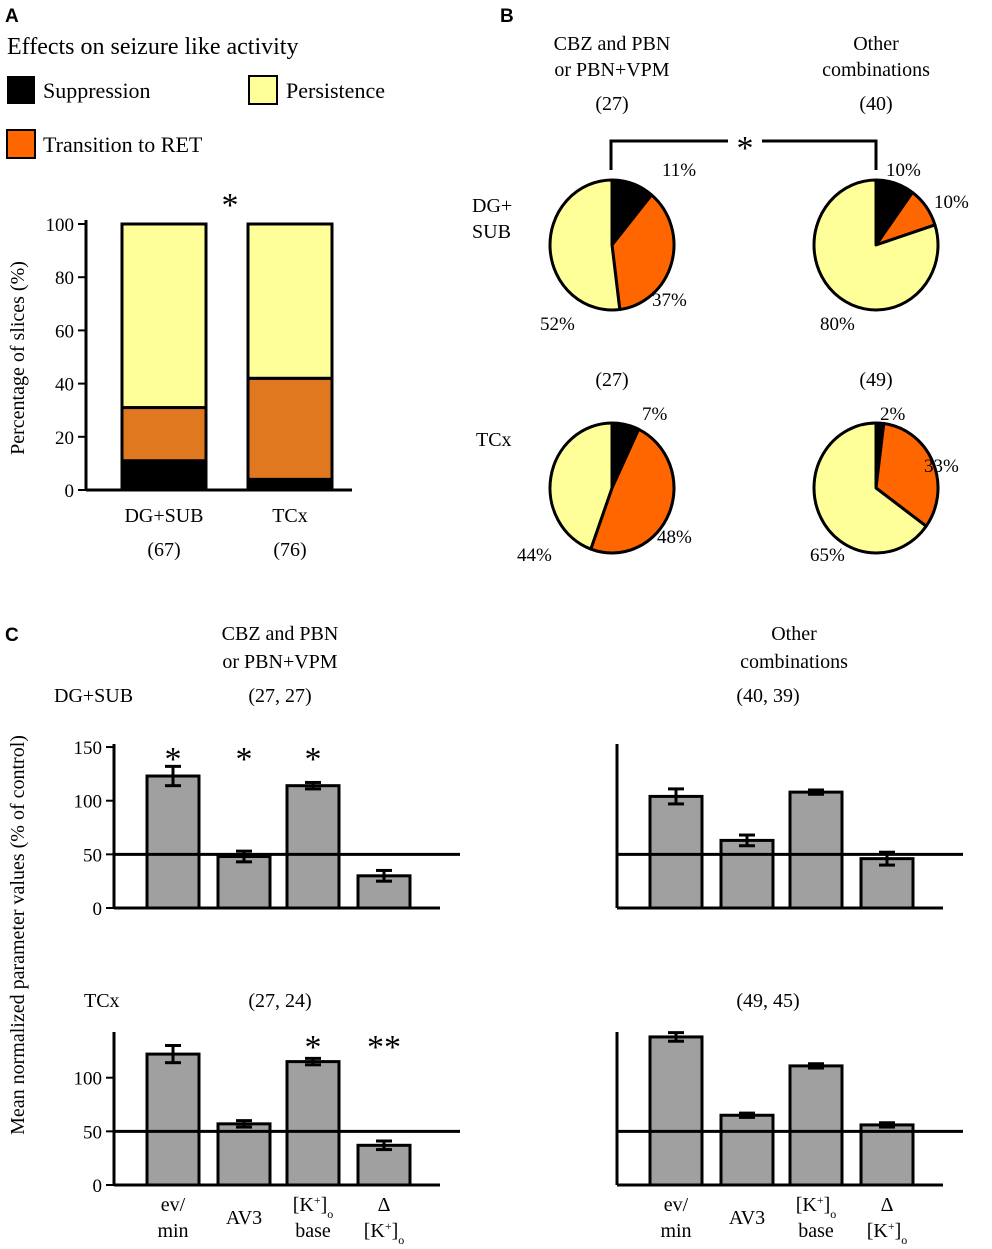  What do you see at coordinates (230, 205) in the screenshot?
I see `panel-a-significance-star: *` at bounding box center [230, 205].